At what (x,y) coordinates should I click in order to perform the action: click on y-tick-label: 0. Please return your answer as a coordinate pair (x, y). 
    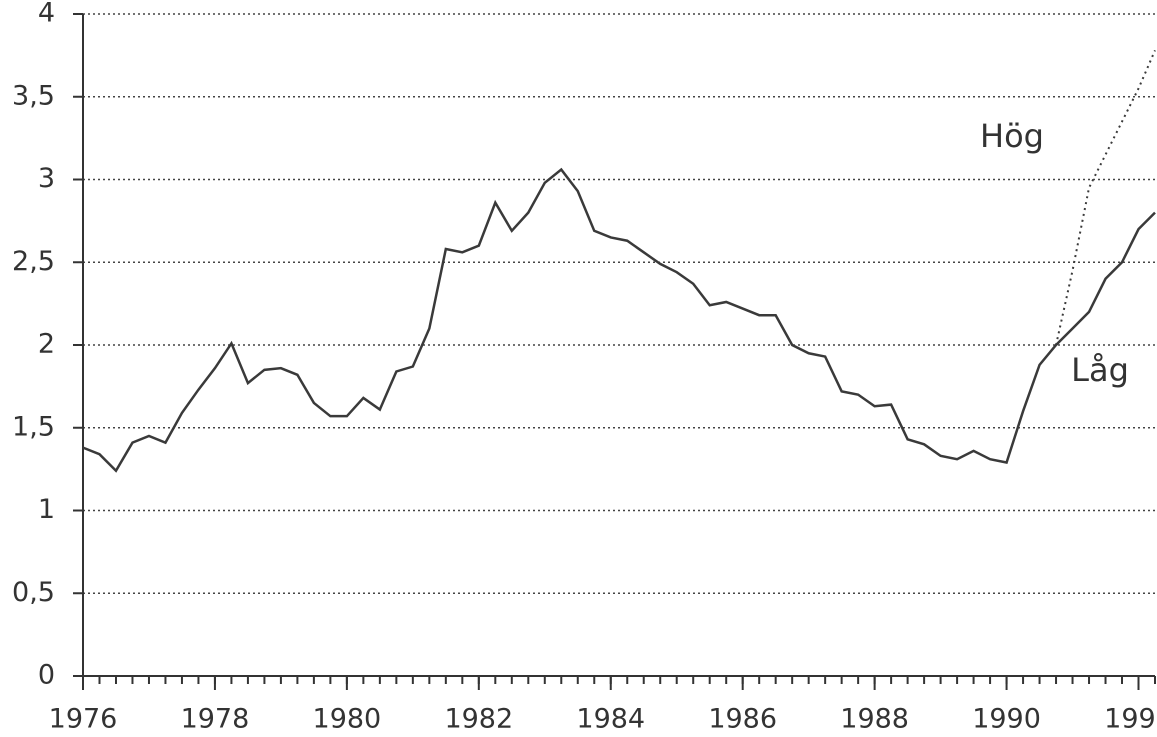
    Looking at the image, I should click on (46, 675).